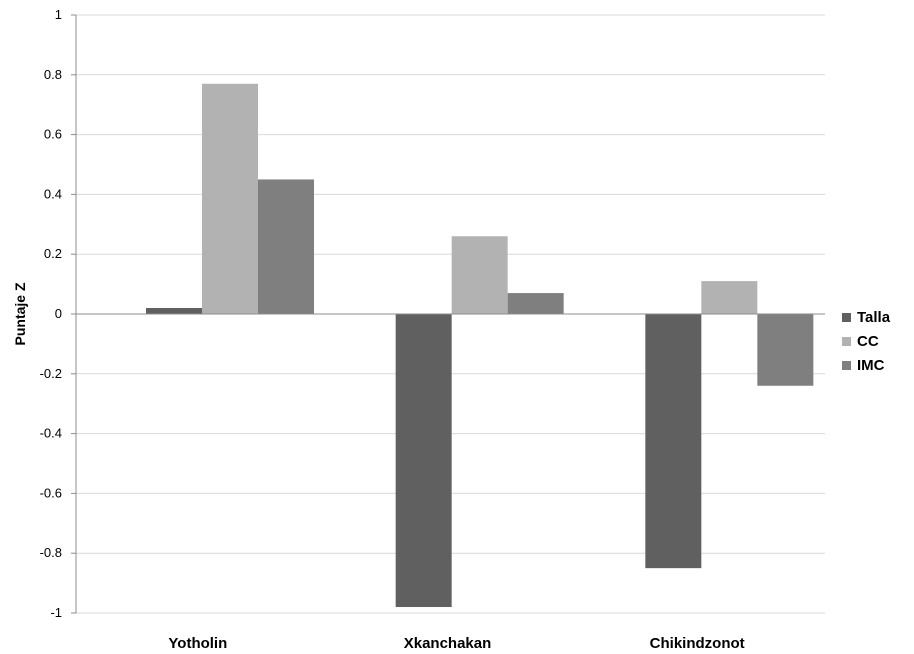  I want to click on legend-label-cc: CC, so click(868, 341).